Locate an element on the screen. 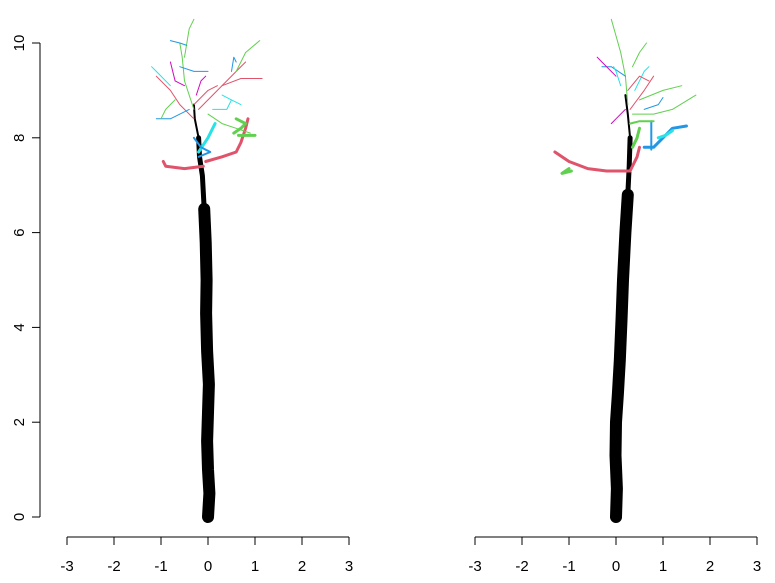 This screenshot has height=583, width=775. y-tick-label: 6 is located at coordinates (19, 232).